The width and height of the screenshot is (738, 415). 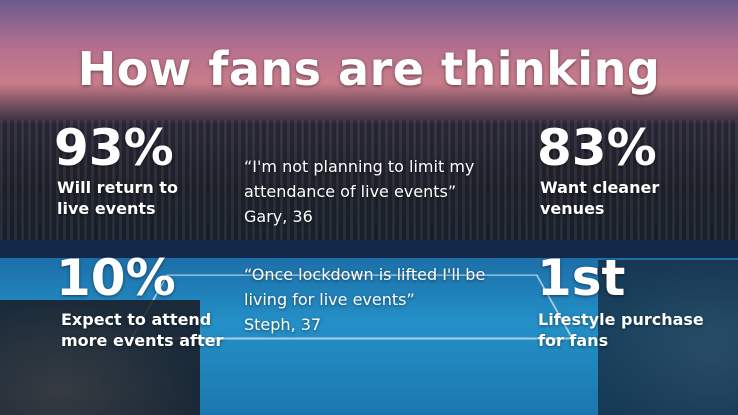 What do you see at coordinates (142, 330) in the screenshot?
I see `stat-label: Expect to attend more events after` at bounding box center [142, 330].